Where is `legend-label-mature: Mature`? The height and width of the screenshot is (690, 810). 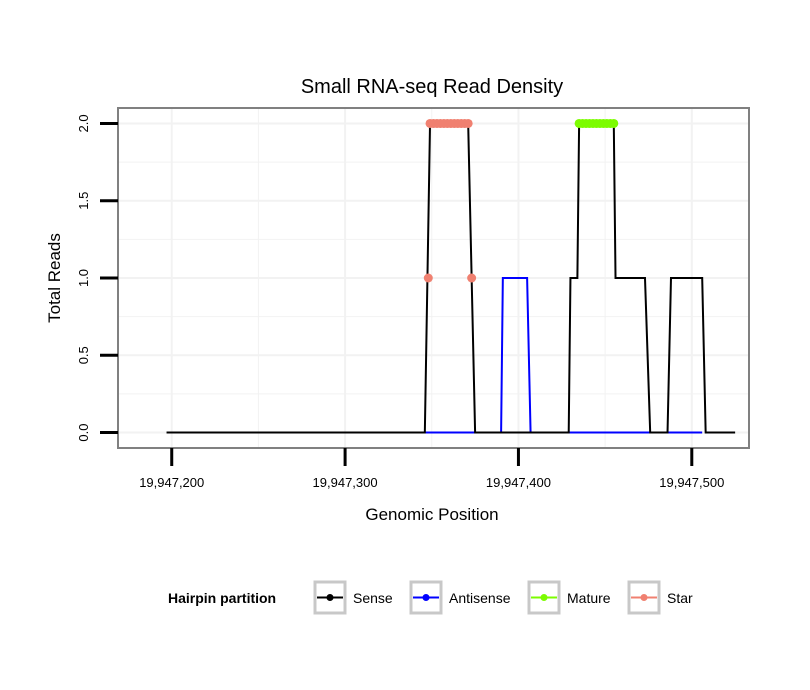
legend-label-mature: Mature is located at coordinates (589, 598).